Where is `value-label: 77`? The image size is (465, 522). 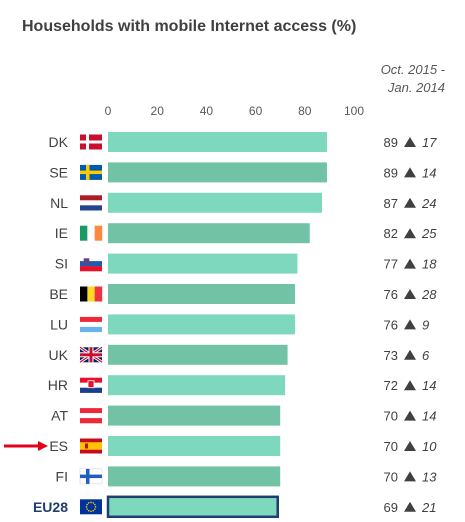
value-label: 77 is located at coordinates (391, 264).